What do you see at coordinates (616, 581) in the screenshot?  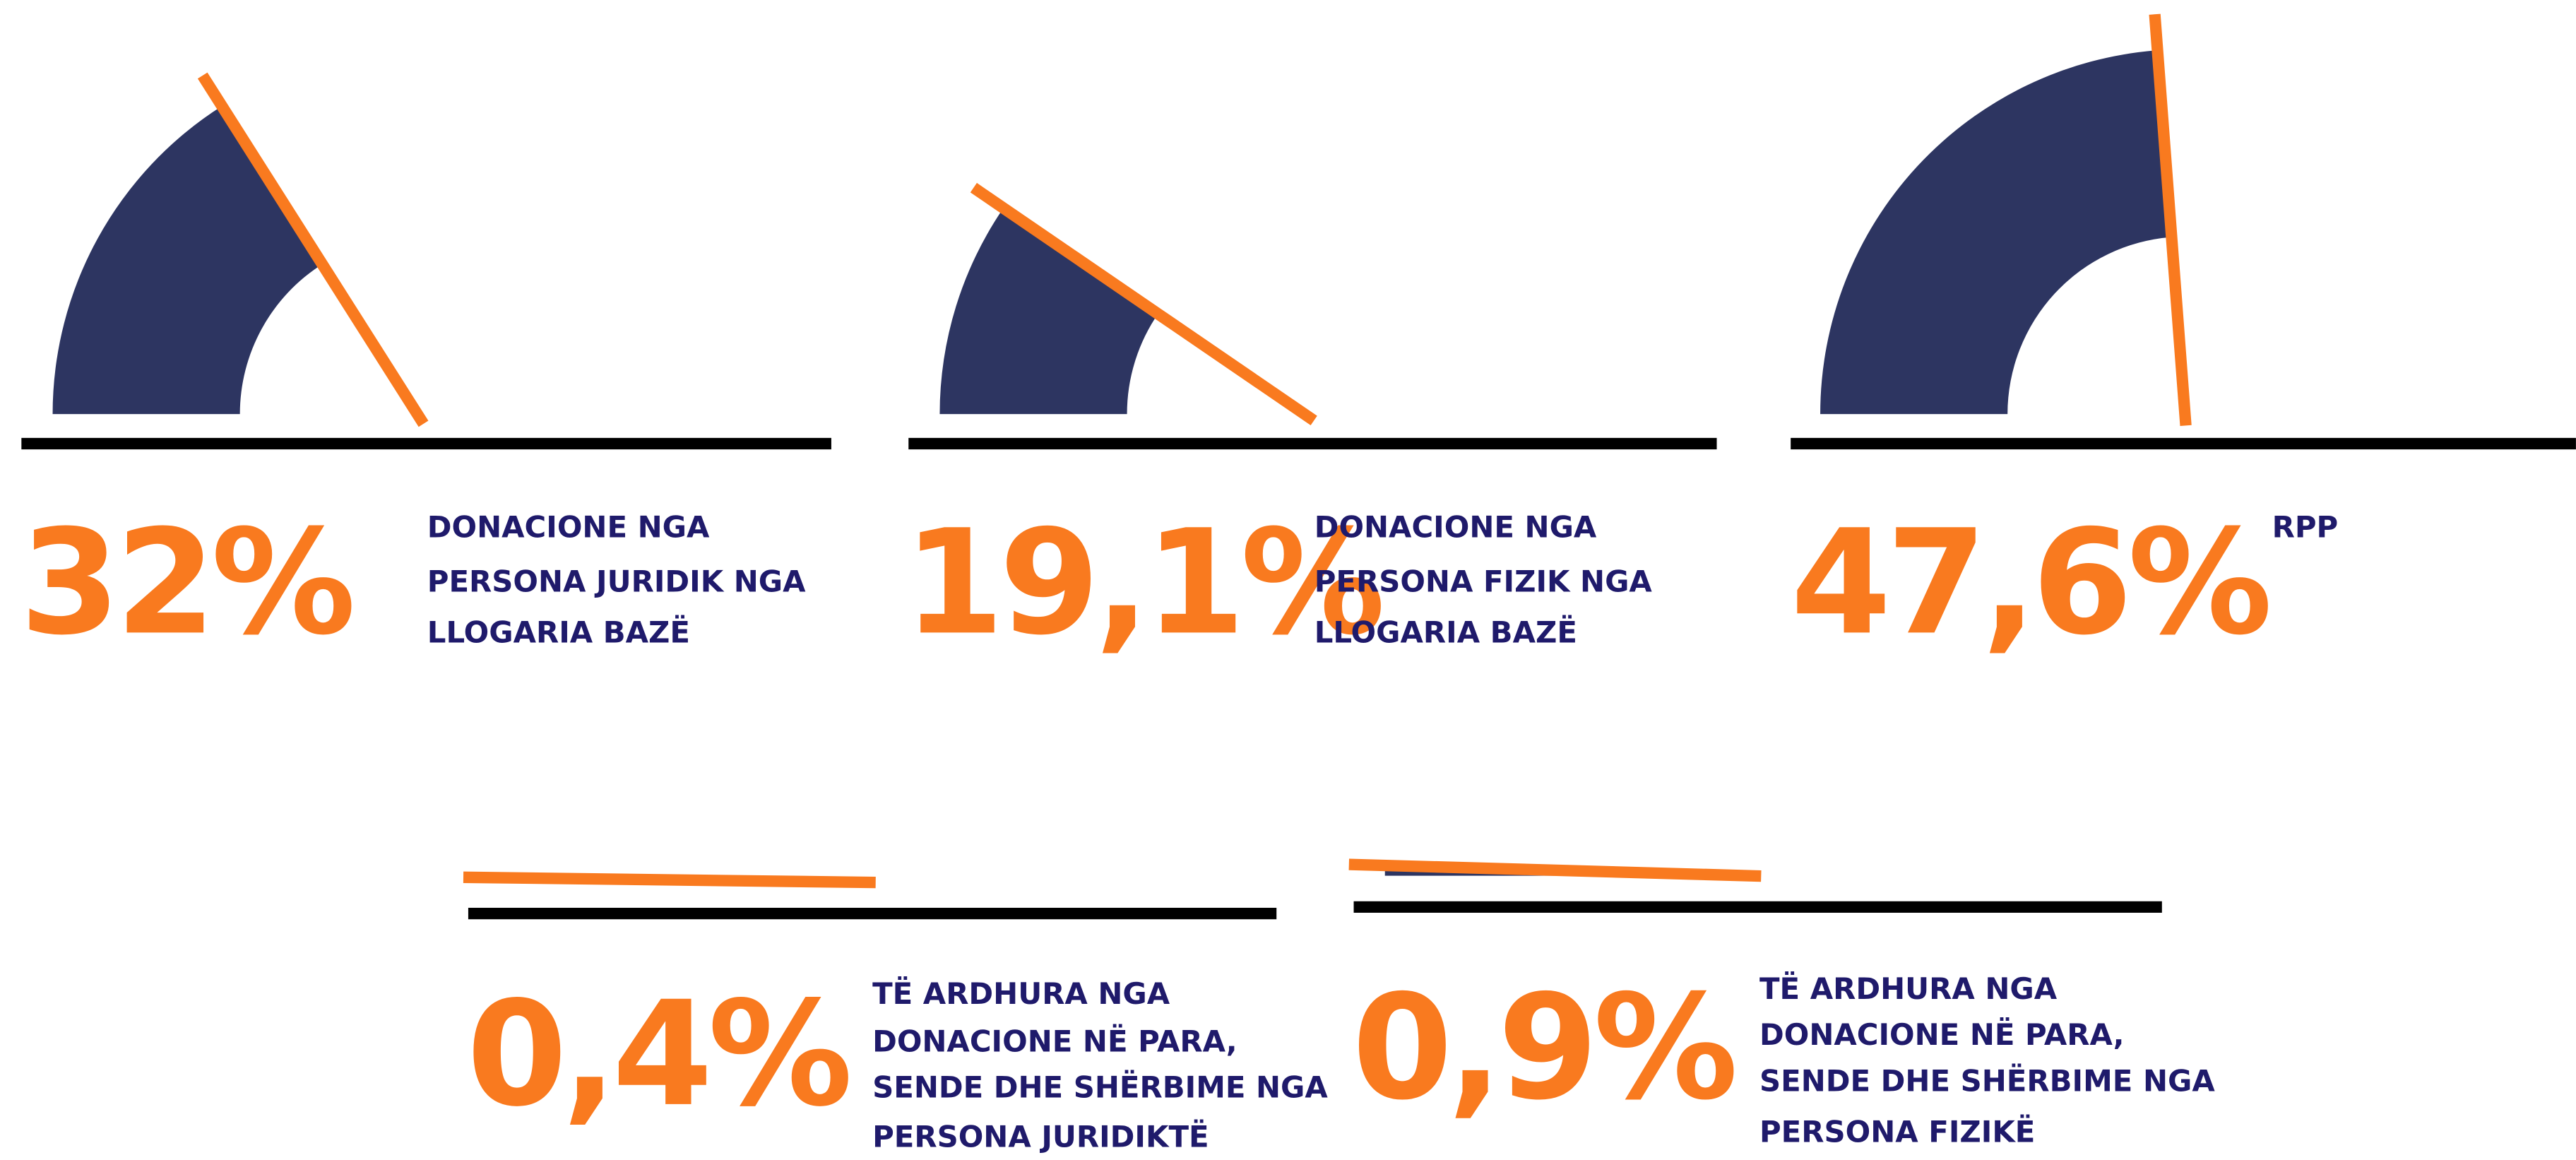 I see `description-line: PERSONA JURIDIK NGA` at bounding box center [616, 581].